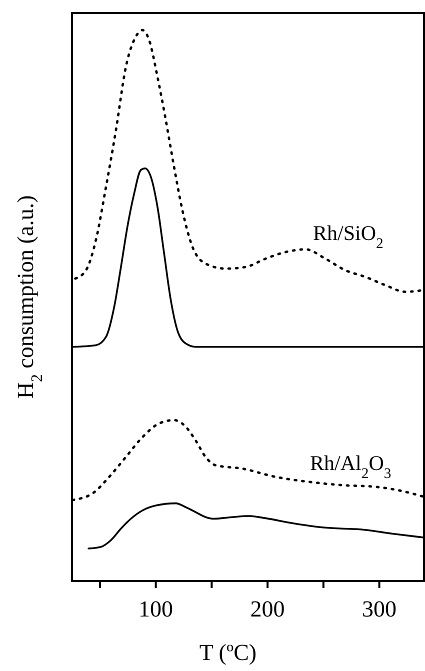 The image size is (425, 671). What do you see at coordinates (156, 609) in the screenshot?
I see `x-tick-label: 100` at bounding box center [156, 609].